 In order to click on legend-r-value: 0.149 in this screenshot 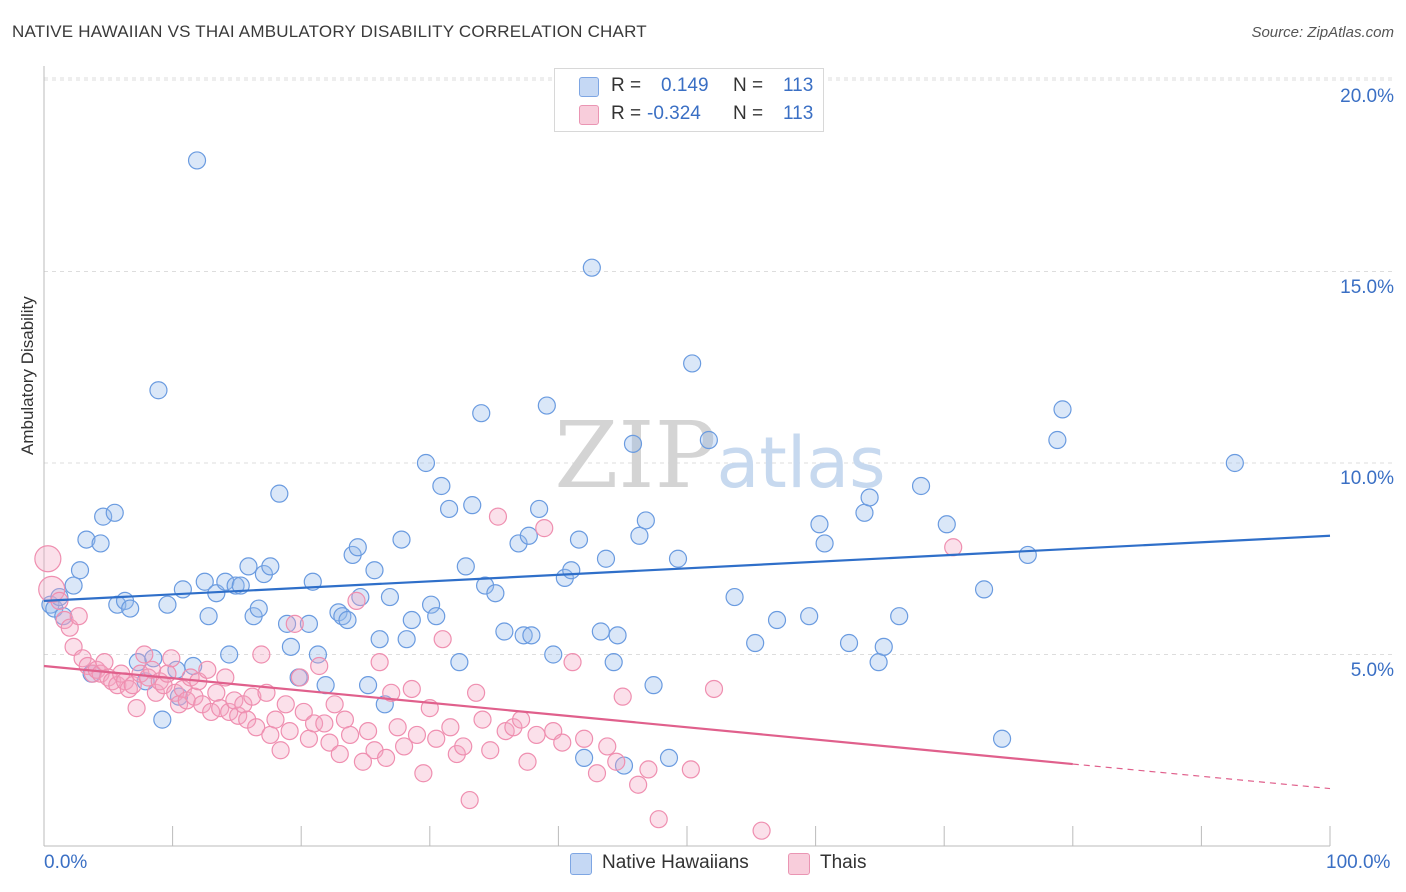, I will do `click(685, 85)`.